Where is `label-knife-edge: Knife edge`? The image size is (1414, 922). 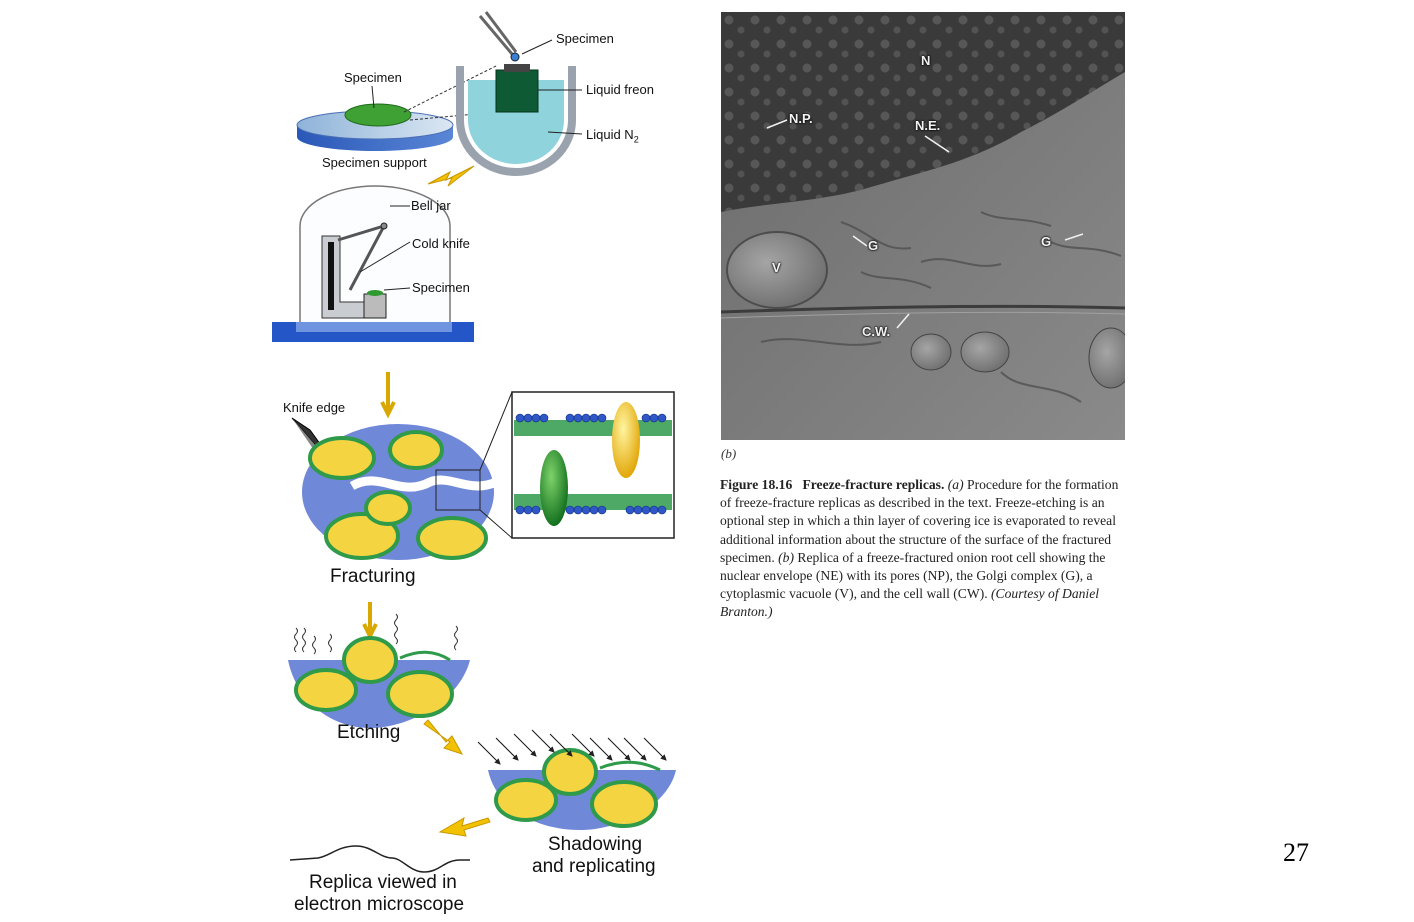 label-knife-edge: Knife edge is located at coordinates (314, 407).